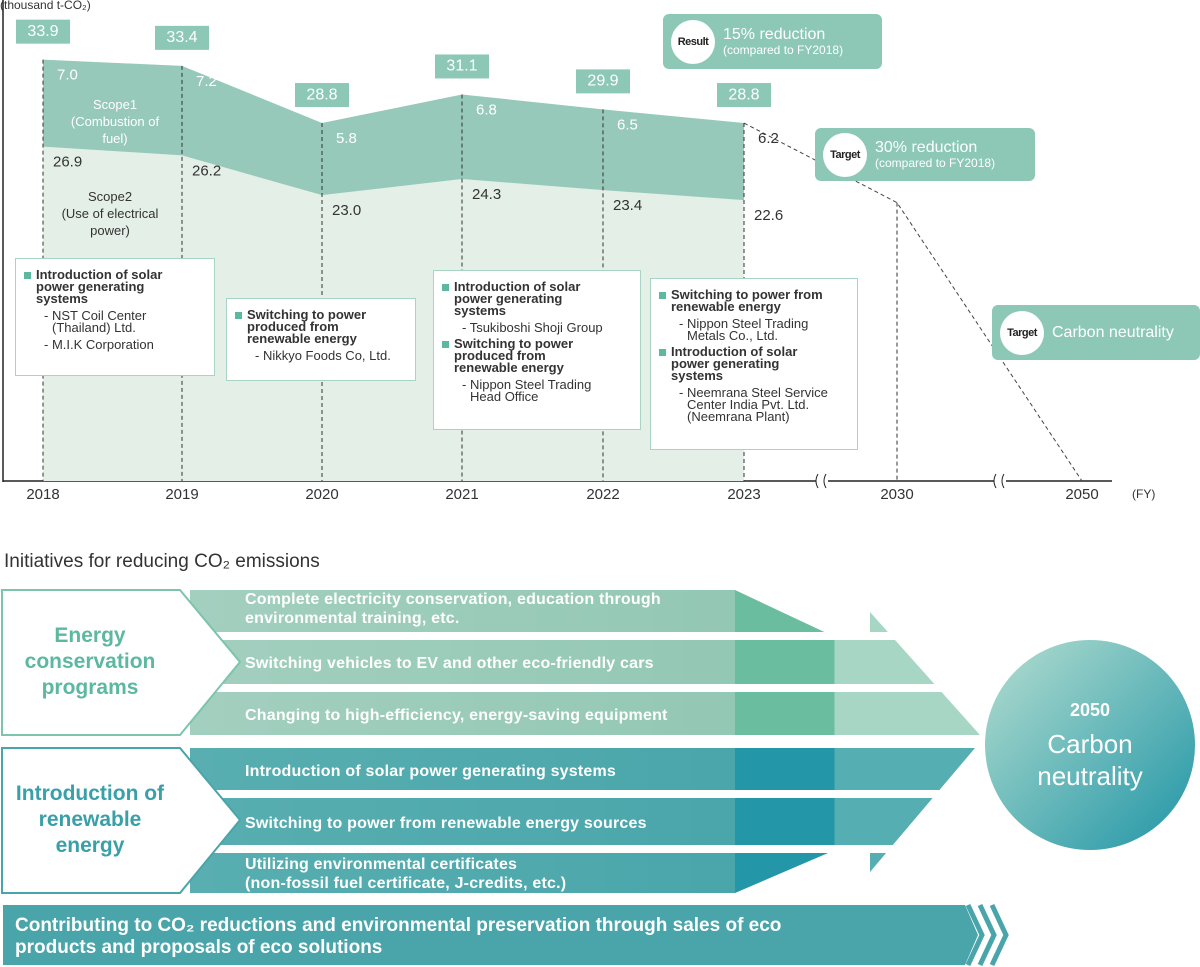 The image size is (1200, 967). Describe the element at coordinates (602, 494) in the screenshot. I see `x-tick-label: 2022` at that location.